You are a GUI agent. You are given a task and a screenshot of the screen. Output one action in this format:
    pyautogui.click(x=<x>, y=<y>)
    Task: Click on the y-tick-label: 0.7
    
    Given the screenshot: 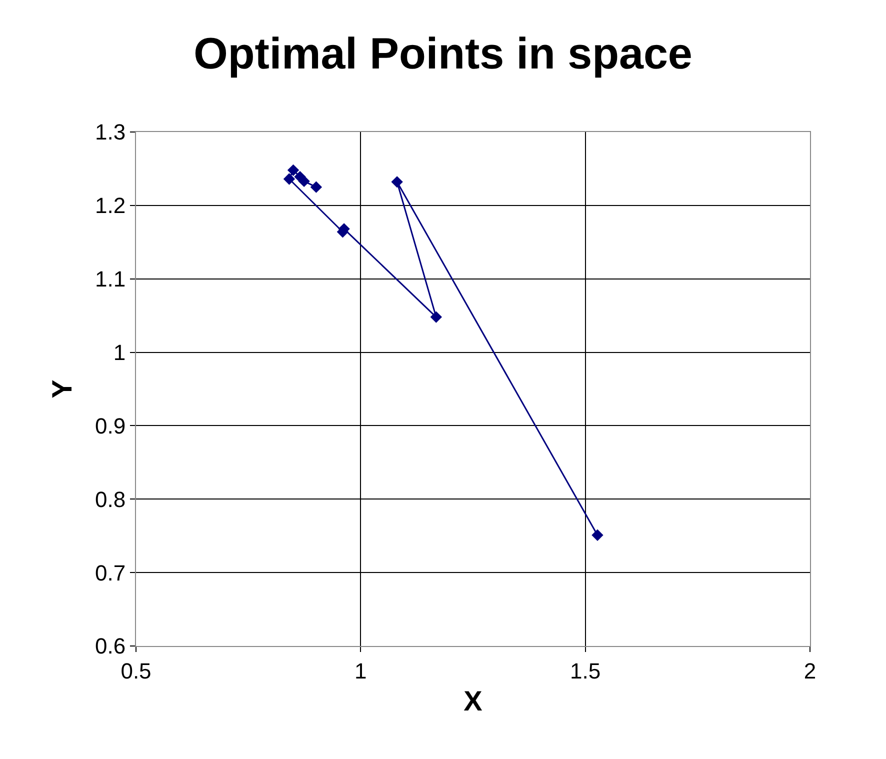 What is the action you would take?
    pyautogui.click(x=110, y=573)
    